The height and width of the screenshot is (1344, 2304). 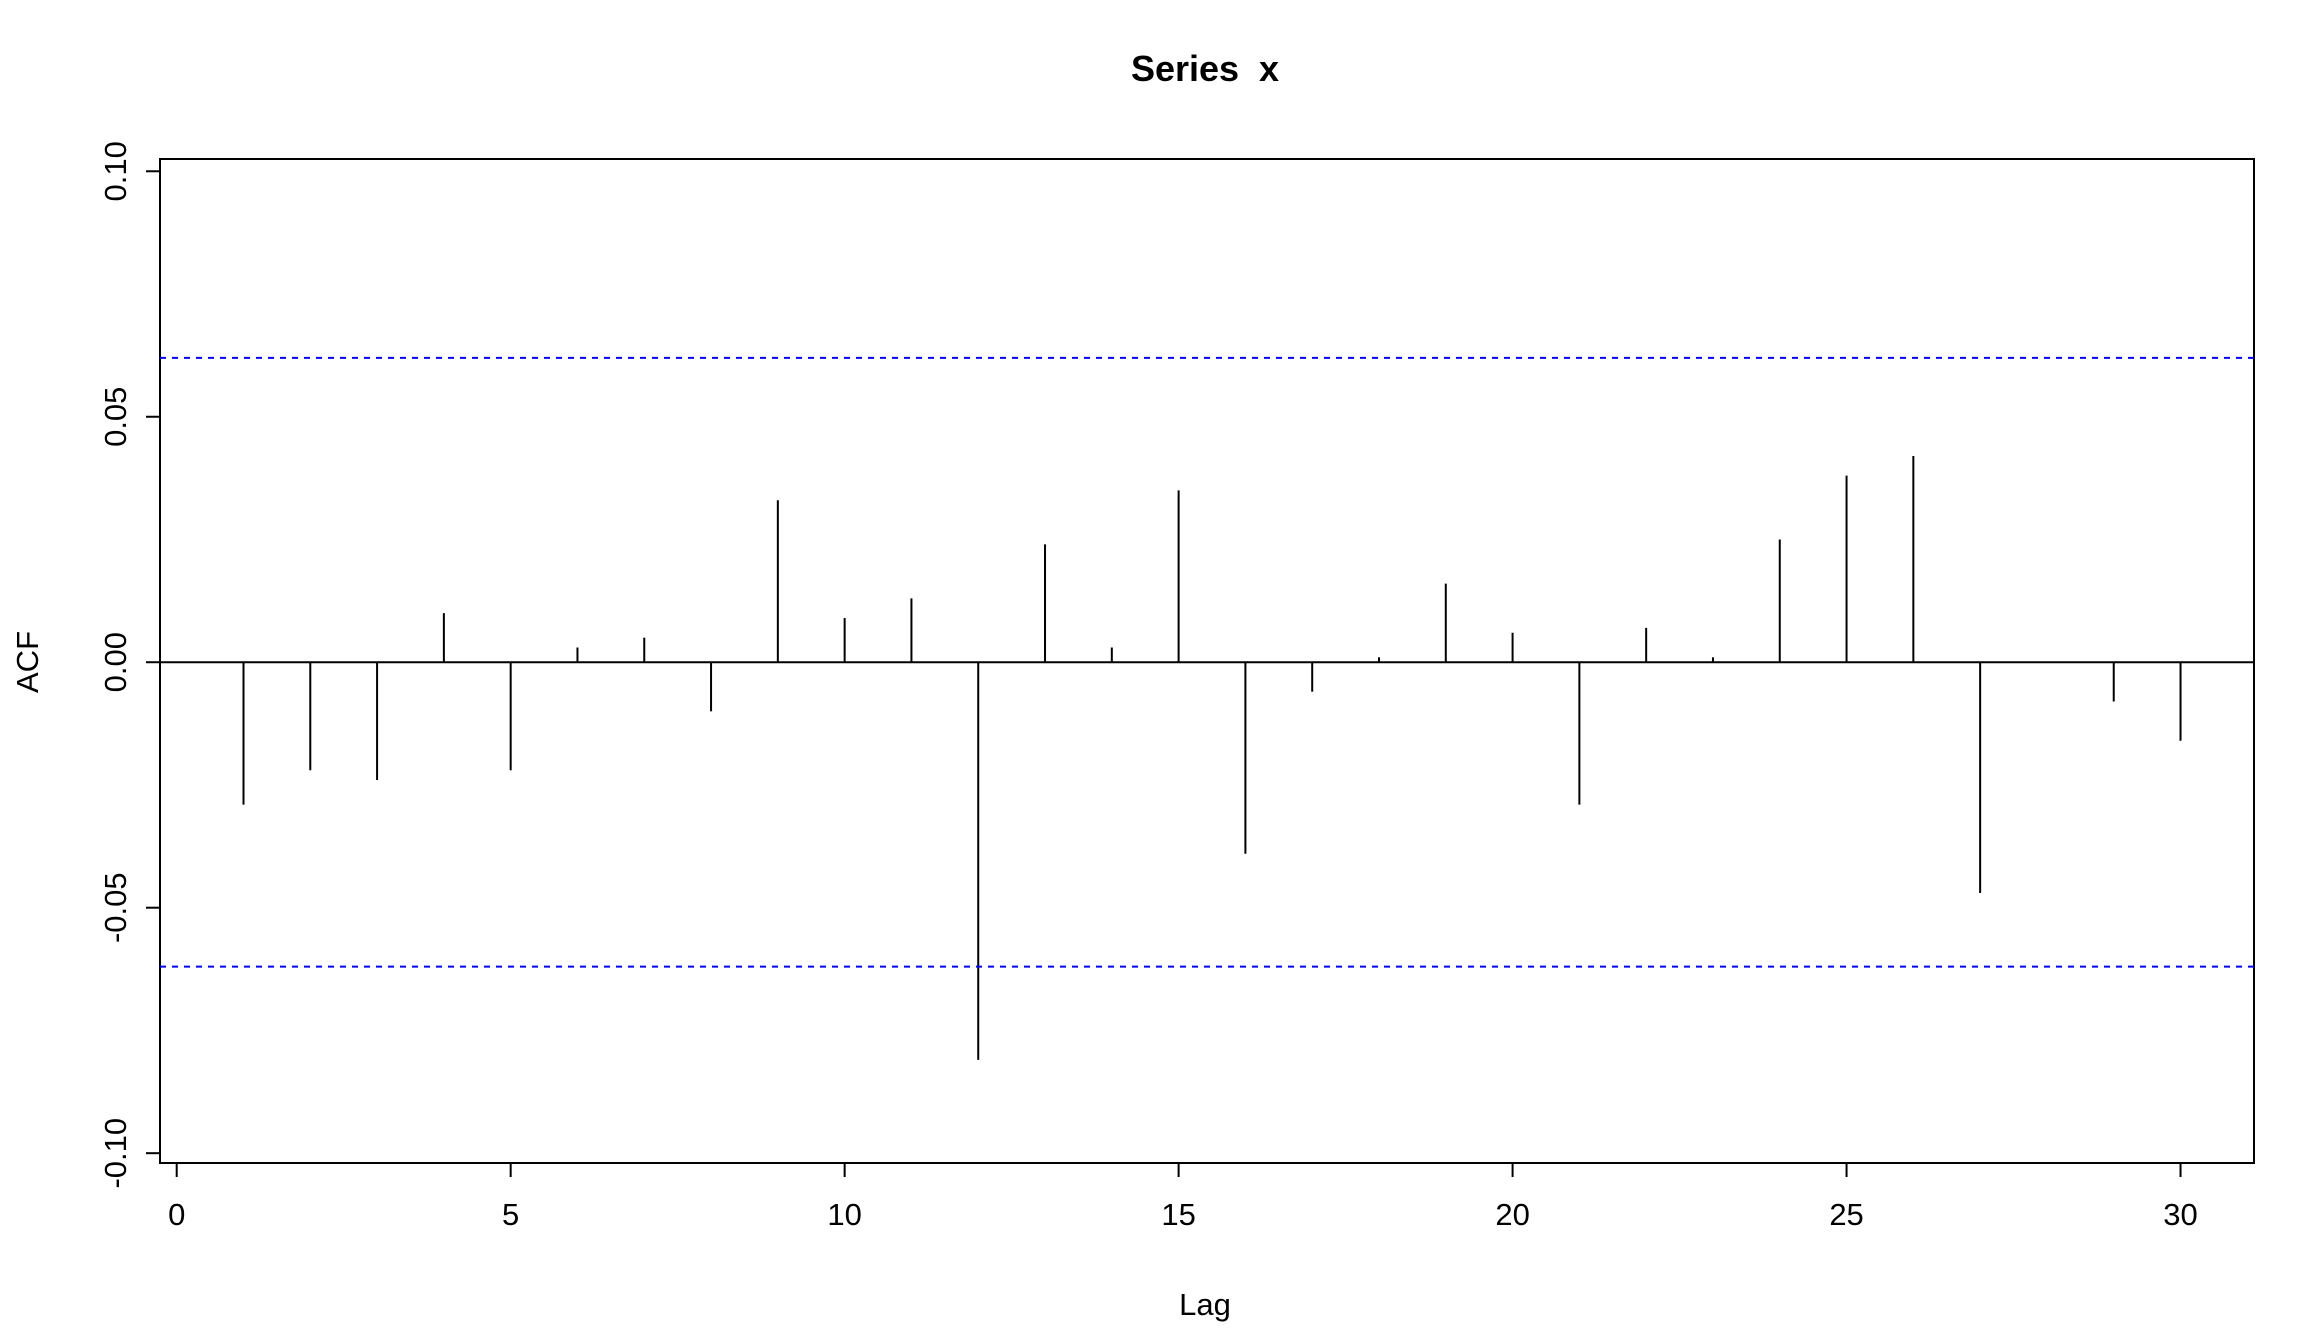 I want to click on y-tick-label: 0.00, so click(x=115, y=662).